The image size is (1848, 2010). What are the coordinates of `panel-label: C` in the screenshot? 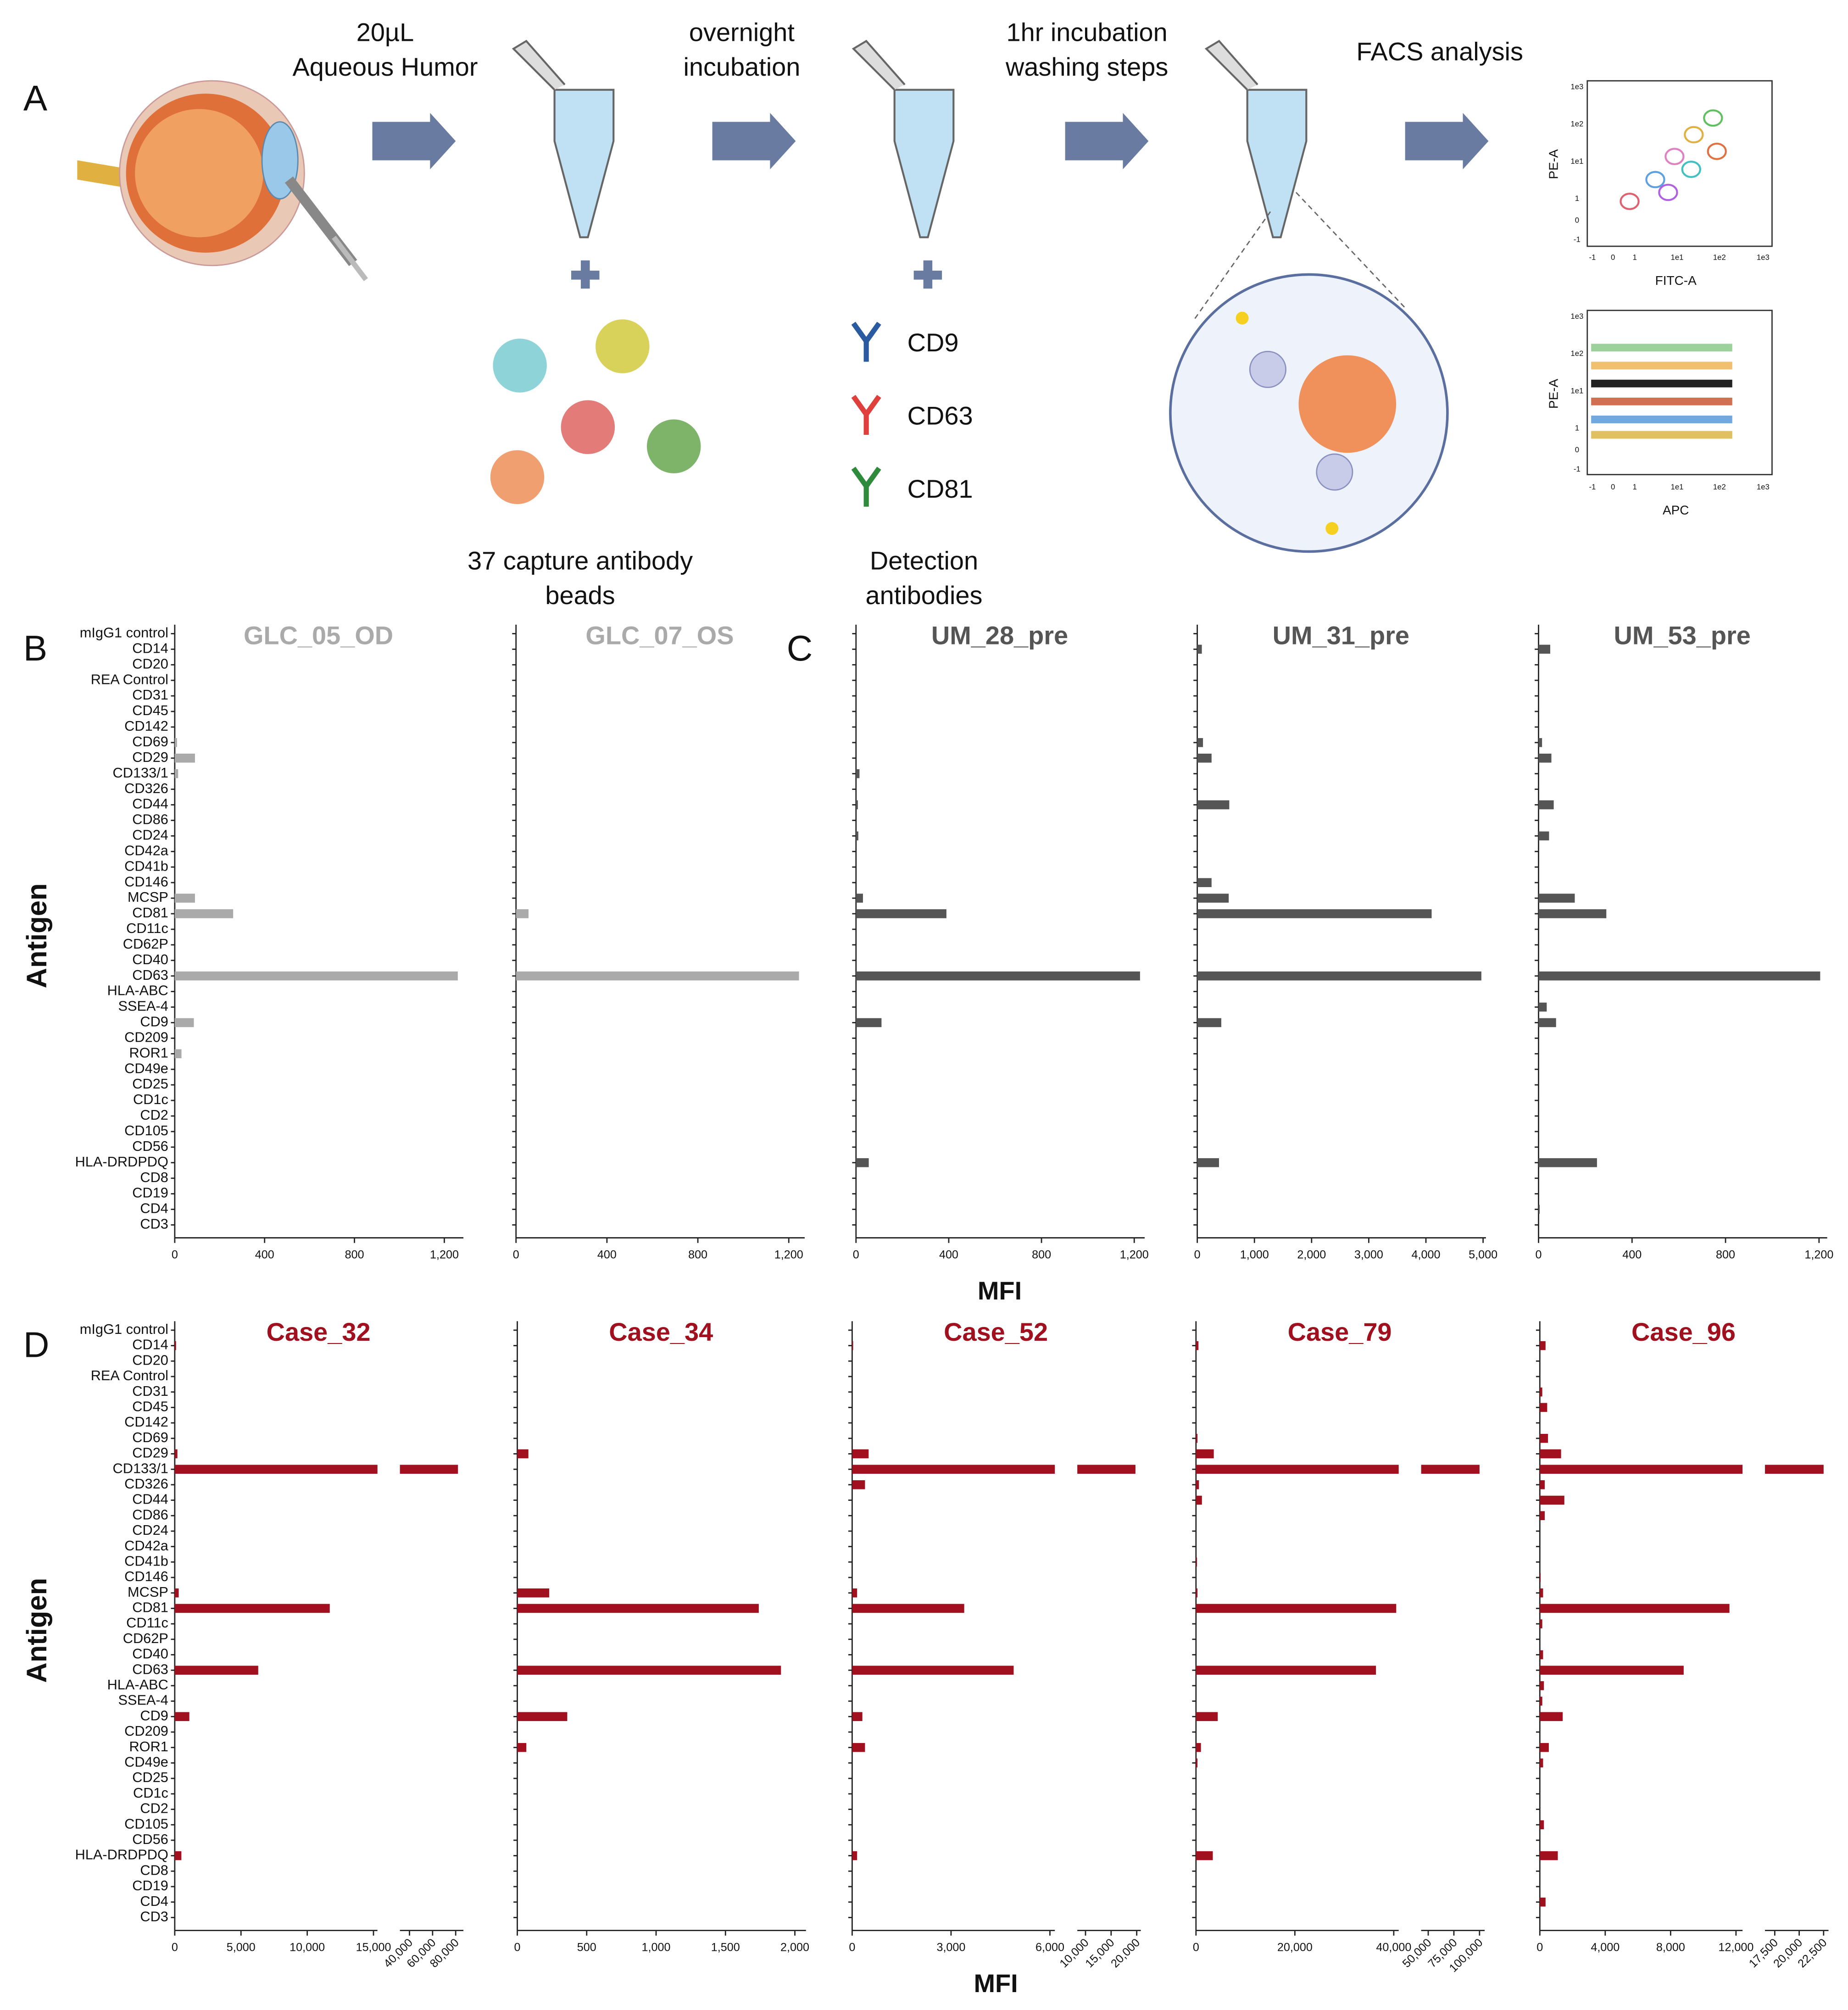 It's located at (800, 648).